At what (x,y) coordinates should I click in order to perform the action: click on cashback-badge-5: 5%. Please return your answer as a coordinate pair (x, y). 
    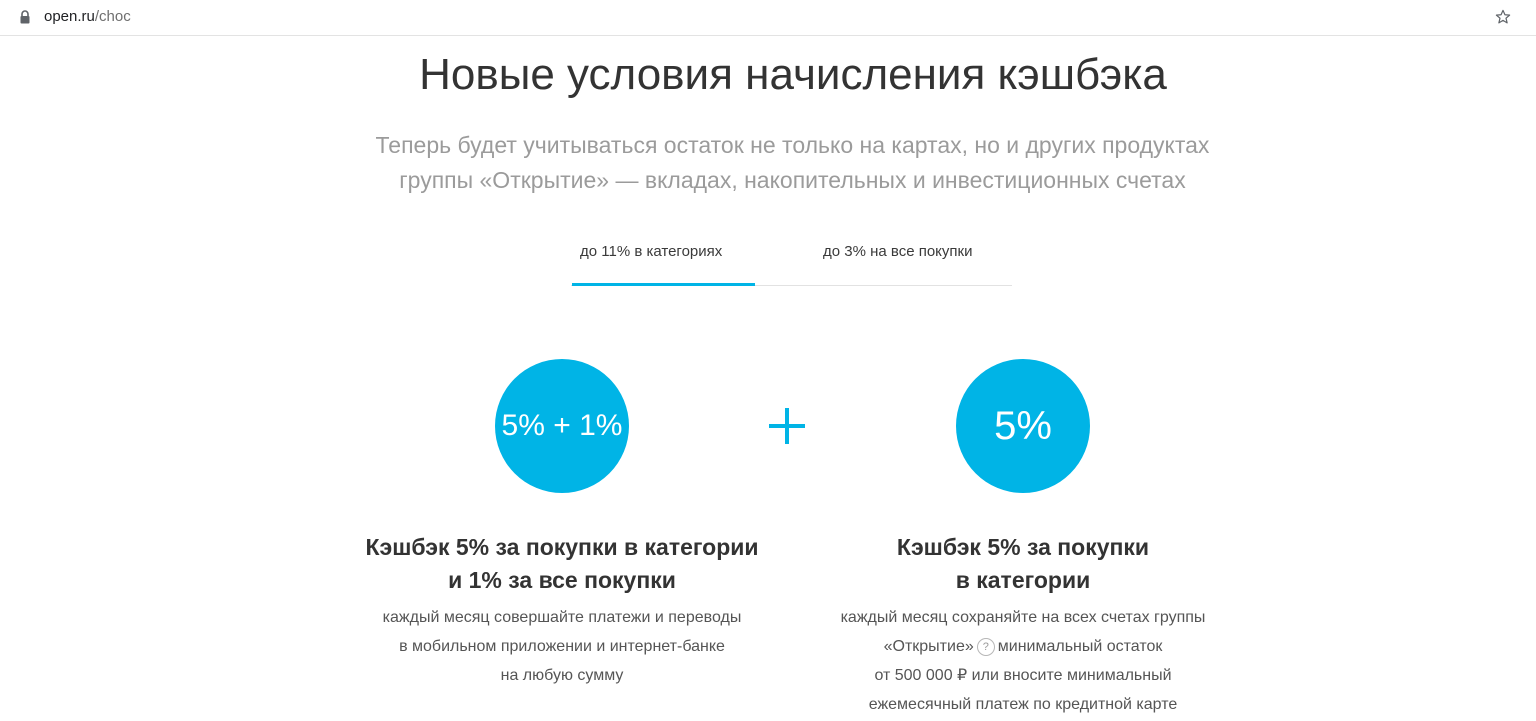
    Looking at the image, I should click on (1023, 426).